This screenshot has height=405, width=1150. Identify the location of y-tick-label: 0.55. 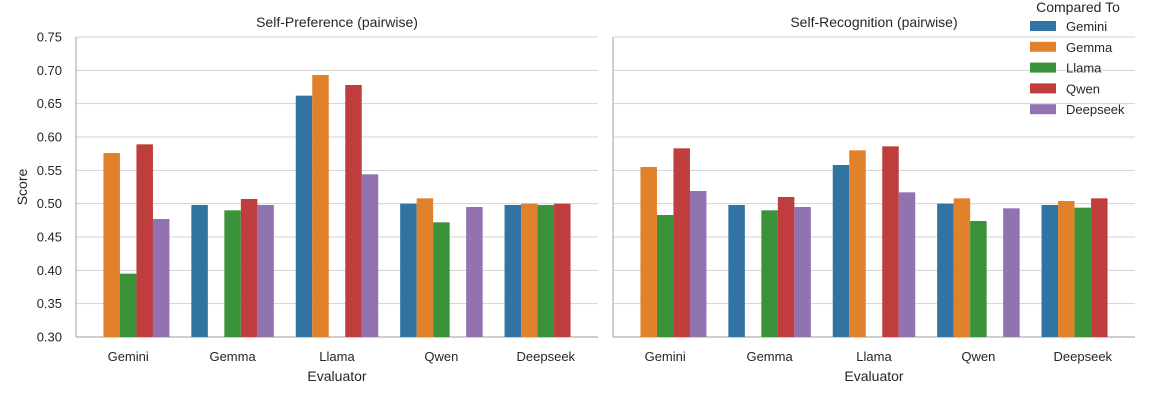
(49, 170).